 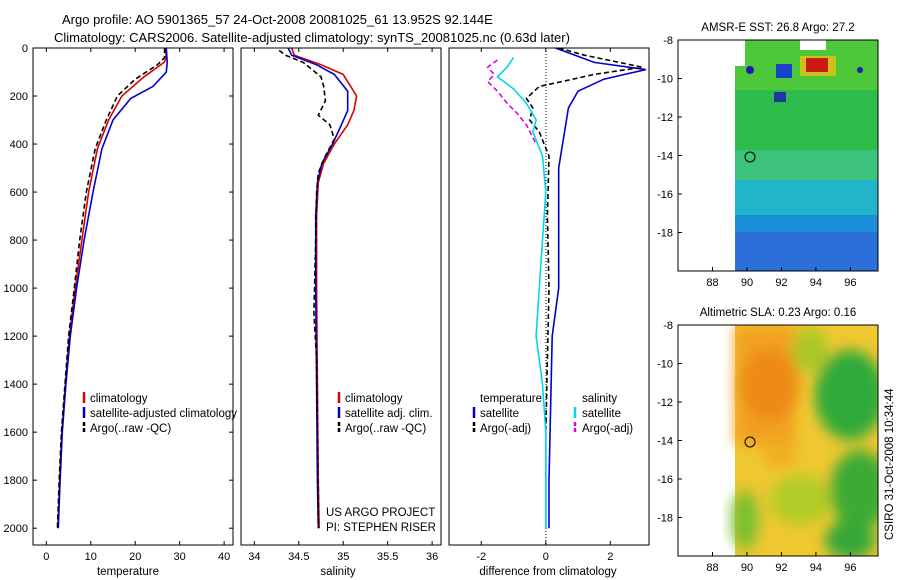 I want to click on sst-profile-location-marker, so click(x=750, y=157).